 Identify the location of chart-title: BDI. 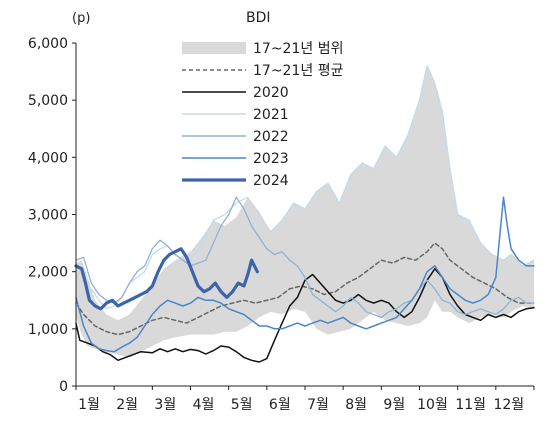
(258, 18).